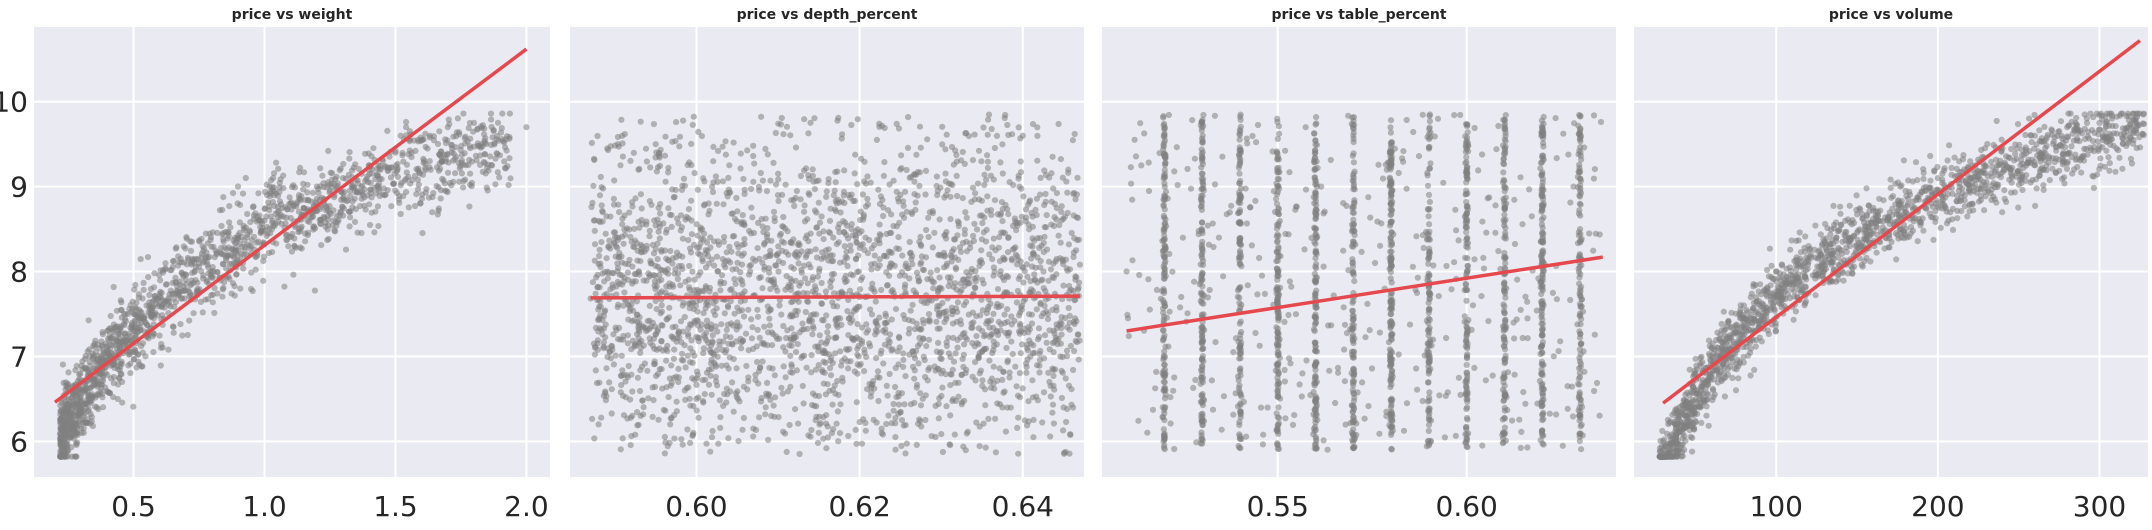  Describe the element at coordinates (859, 506) in the screenshot. I see `x-tick-label: 0.62` at that location.